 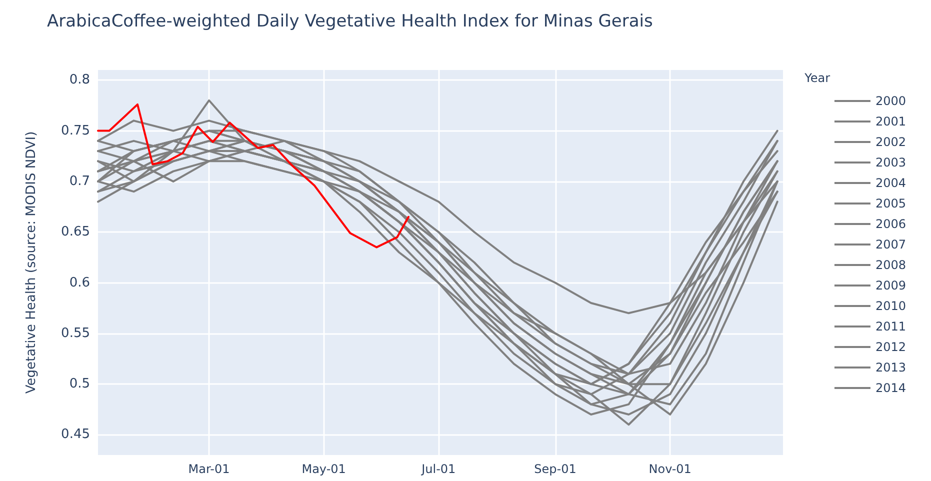 What do you see at coordinates (438, 469) in the screenshot?
I see `x-tick-label: Jul-01` at bounding box center [438, 469].